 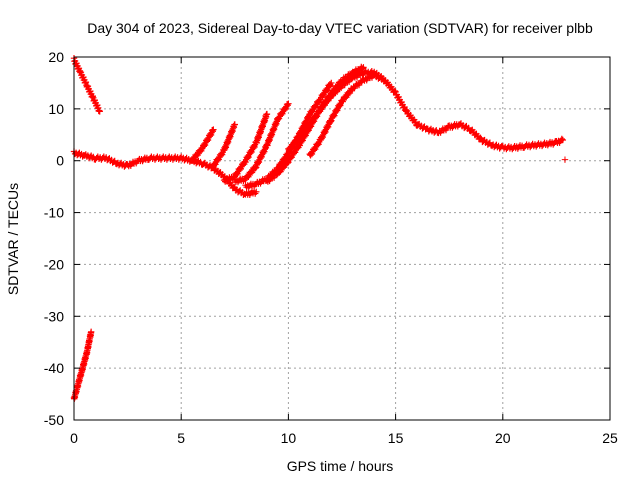 What do you see at coordinates (610, 438) in the screenshot?
I see `x-tick-label: 25` at bounding box center [610, 438].